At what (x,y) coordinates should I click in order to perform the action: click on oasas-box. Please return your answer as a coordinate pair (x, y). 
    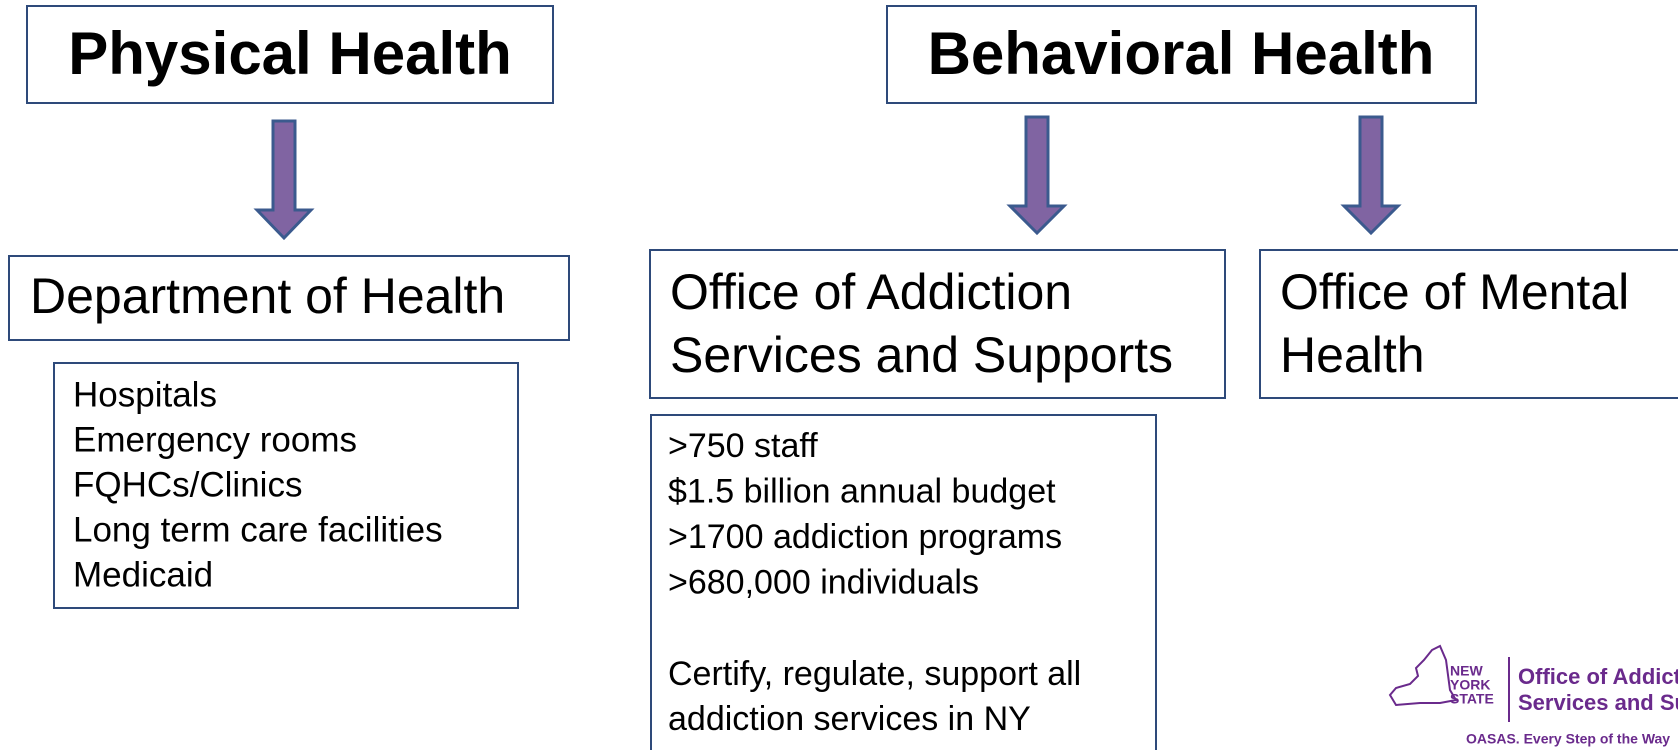
    Looking at the image, I should click on (937, 324).